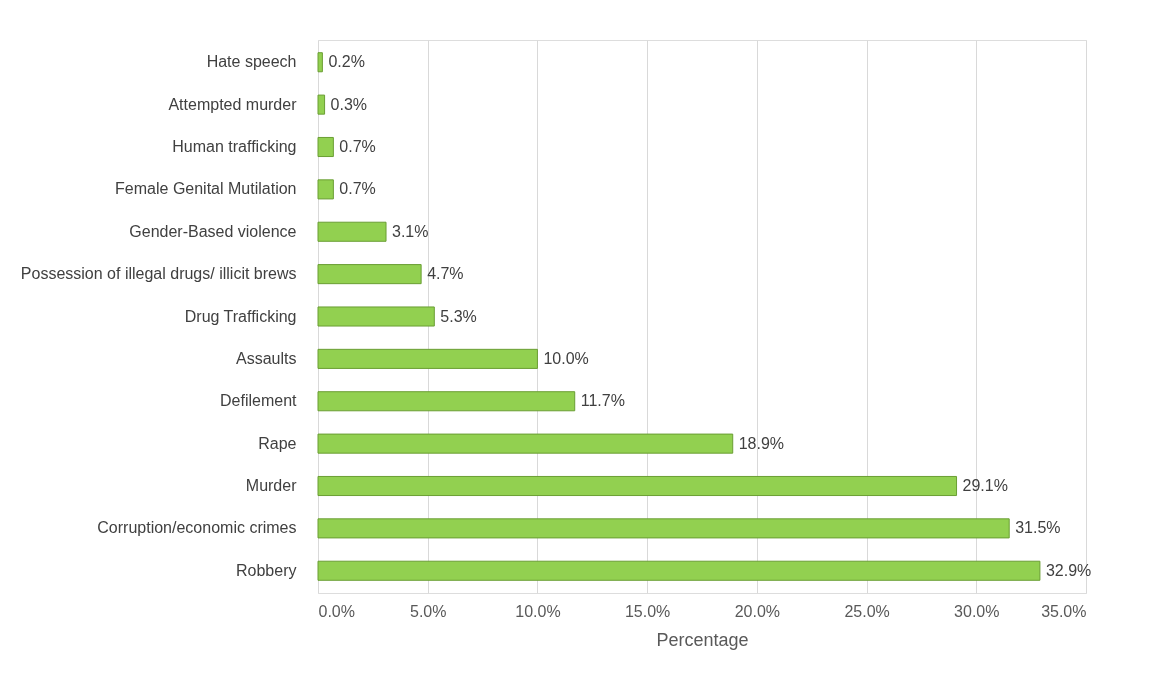 This screenshot has height=689, width=1156. Describe the element at coordinates (213, 231) in the screenshot. I see `y-tick-label: Gender-Based violence` at that location.